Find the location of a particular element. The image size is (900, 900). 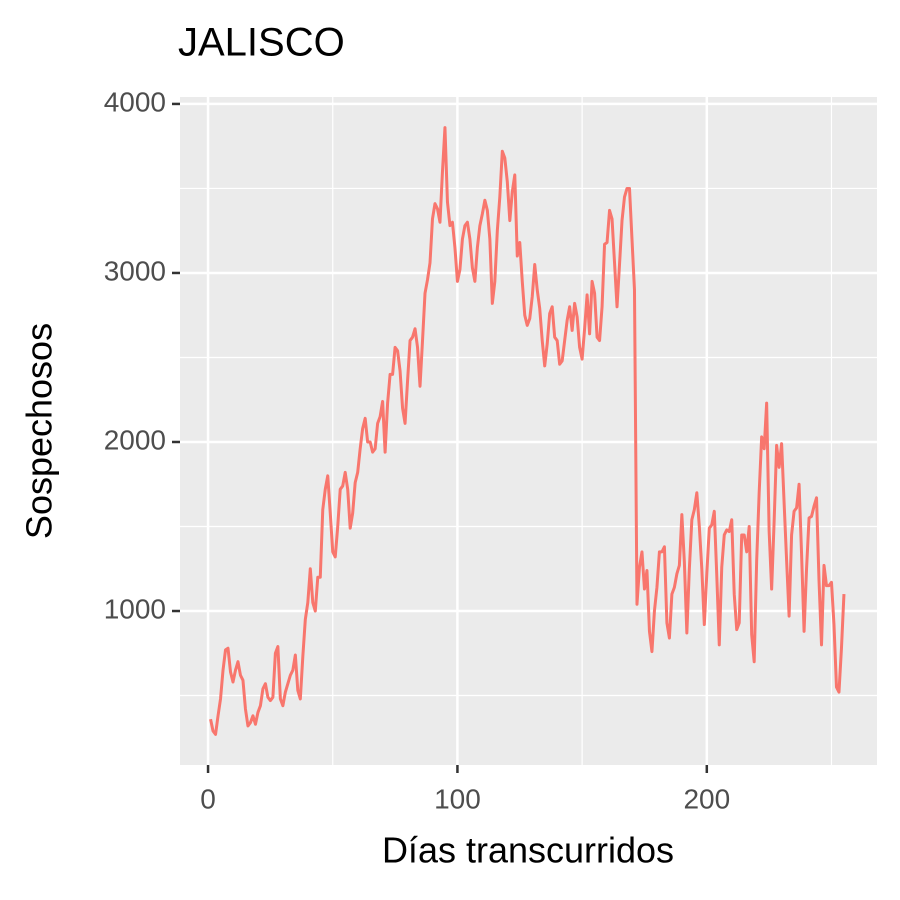

x-tick-label: 200 is located at coordinates (706, 798).